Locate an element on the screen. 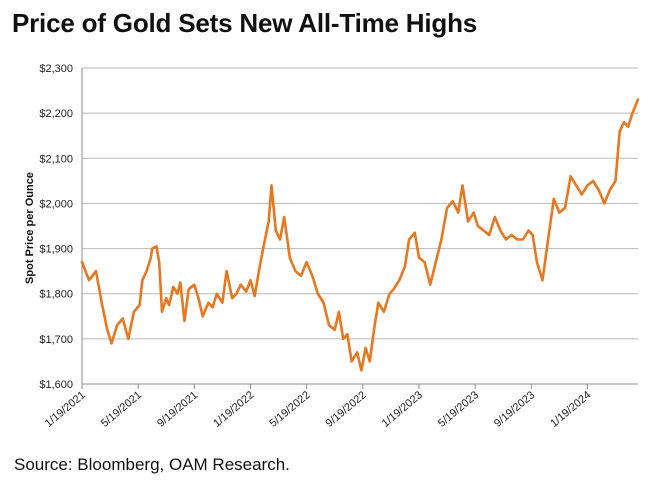 The width and height of the screenshot is (654, 489). x-tick-label: 1/19/2021 is located at coordinates (65, 409).